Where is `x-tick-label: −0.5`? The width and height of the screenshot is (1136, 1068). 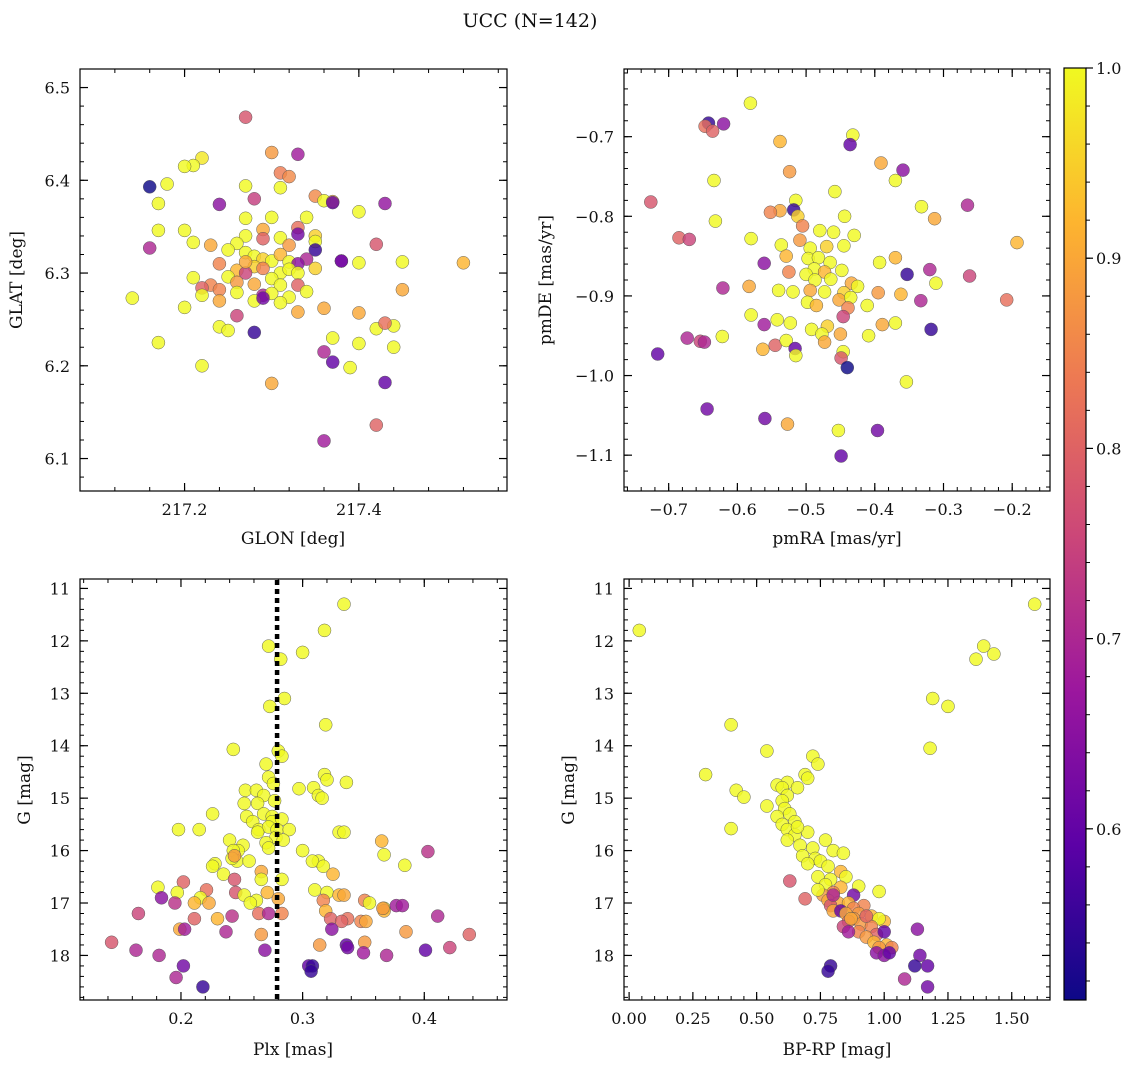
x-tick-label: −0.5 is located at coordinates (806, 509).